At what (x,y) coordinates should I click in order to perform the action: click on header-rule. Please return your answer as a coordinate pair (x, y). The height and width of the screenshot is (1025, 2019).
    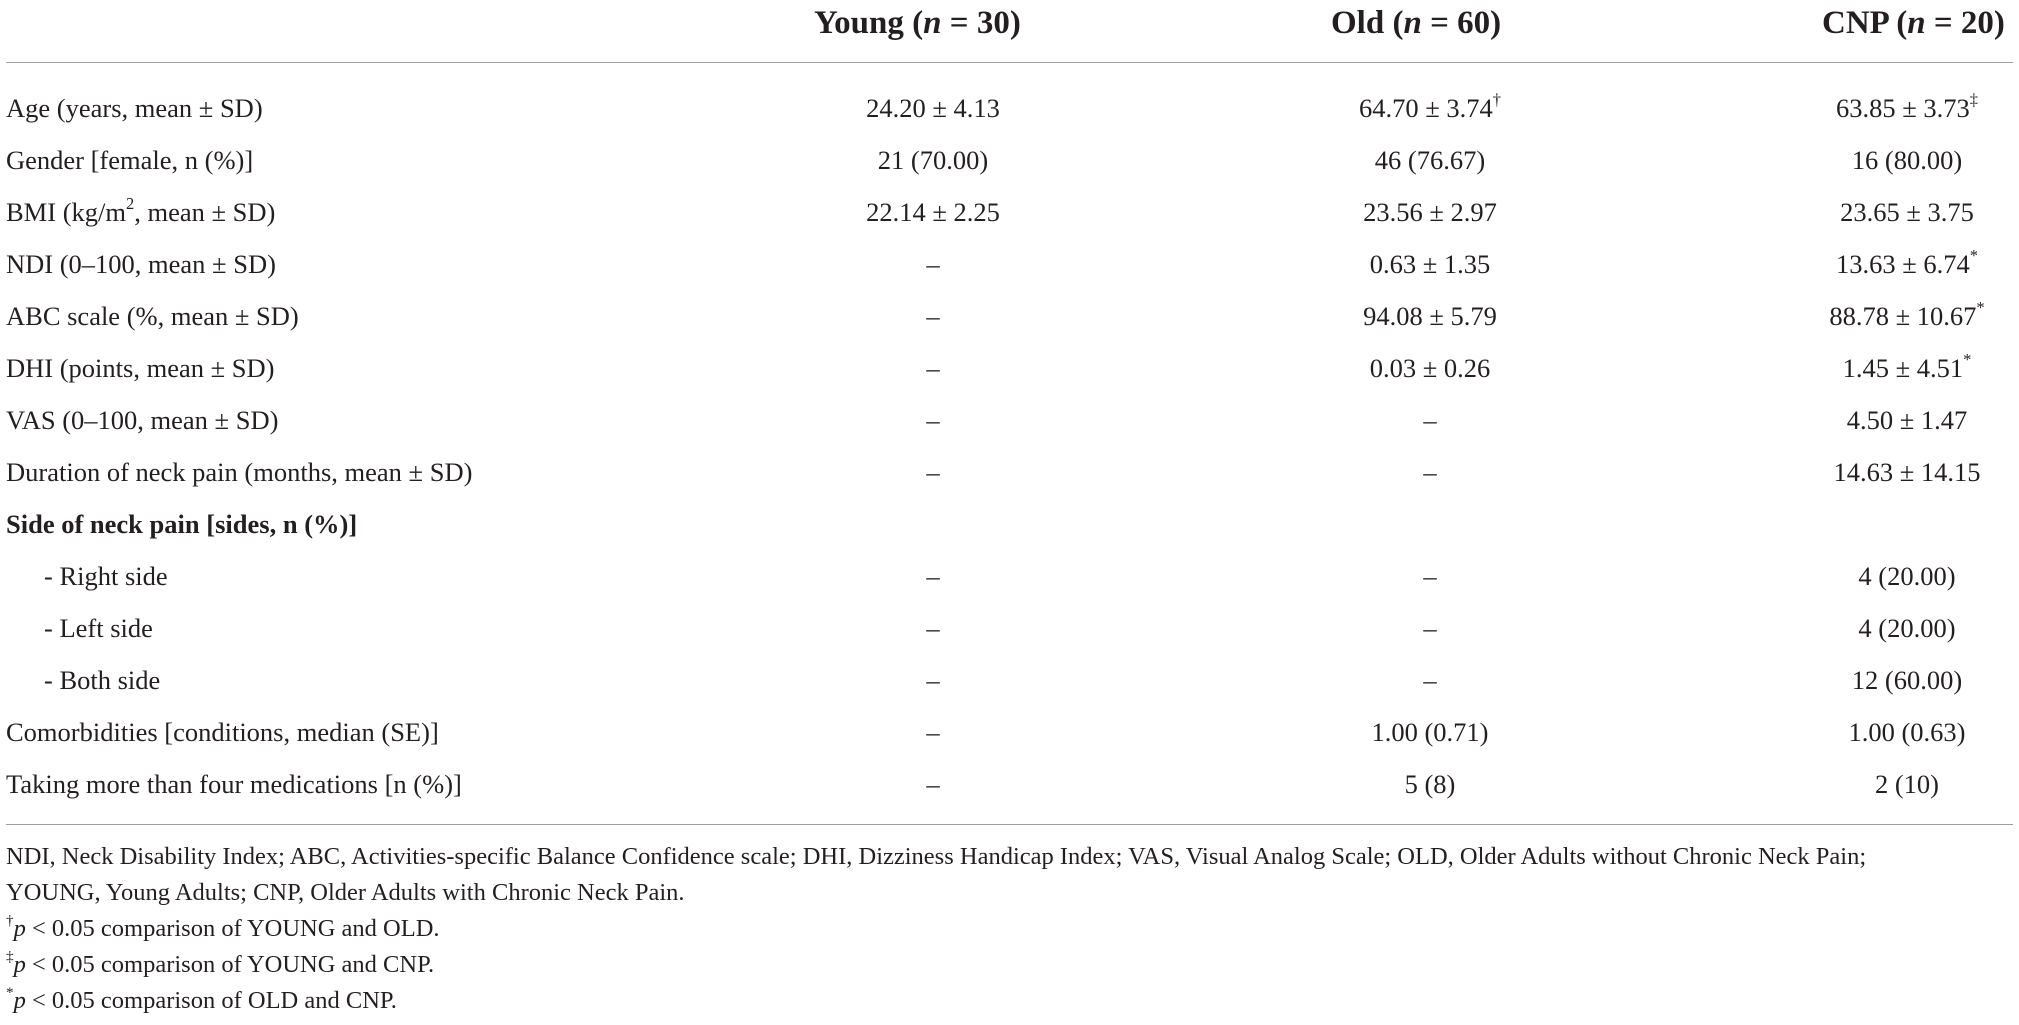
    Looking at the image, I should click on (1009, 62).